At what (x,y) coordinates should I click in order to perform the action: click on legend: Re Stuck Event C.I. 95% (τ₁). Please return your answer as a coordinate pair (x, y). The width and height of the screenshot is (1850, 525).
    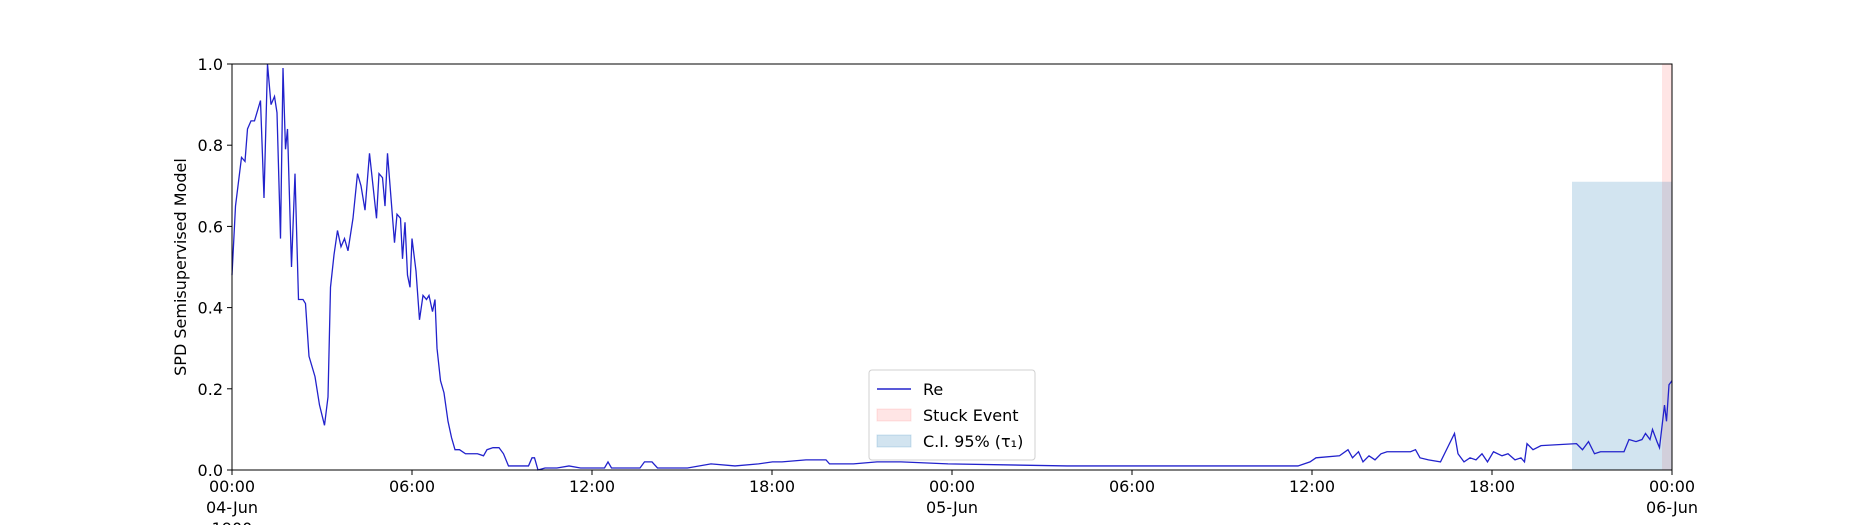
    Looking at the image, I should click on (952, 415).